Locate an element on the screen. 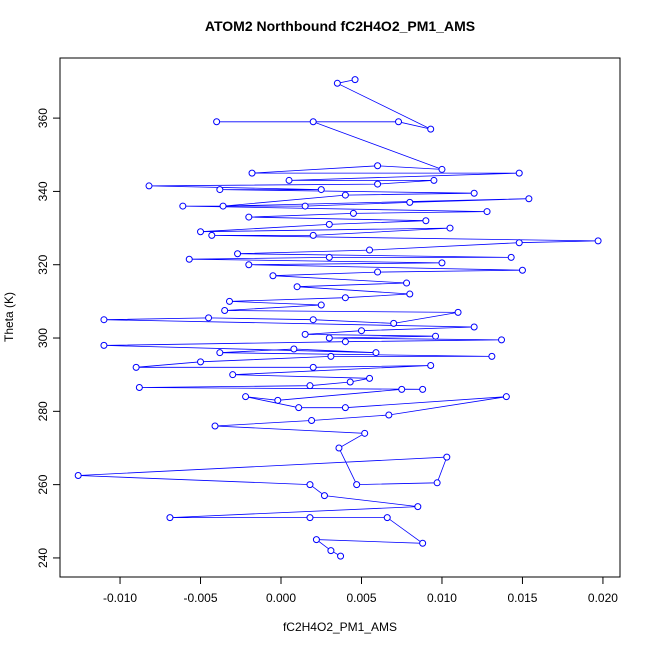 This screenshot has height=650, width=650. y-tick-label: 320 is located at coordinates (43, 264).